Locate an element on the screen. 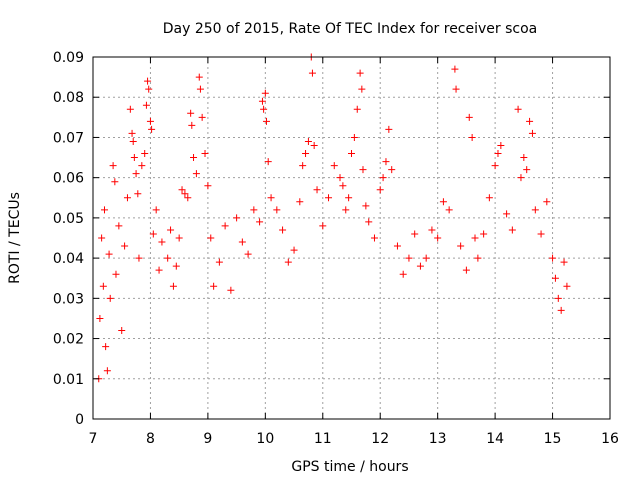 The height and width of the screenshot is (480, 640). y-tick-label: 0.05 is located at coordinates (68, 219).